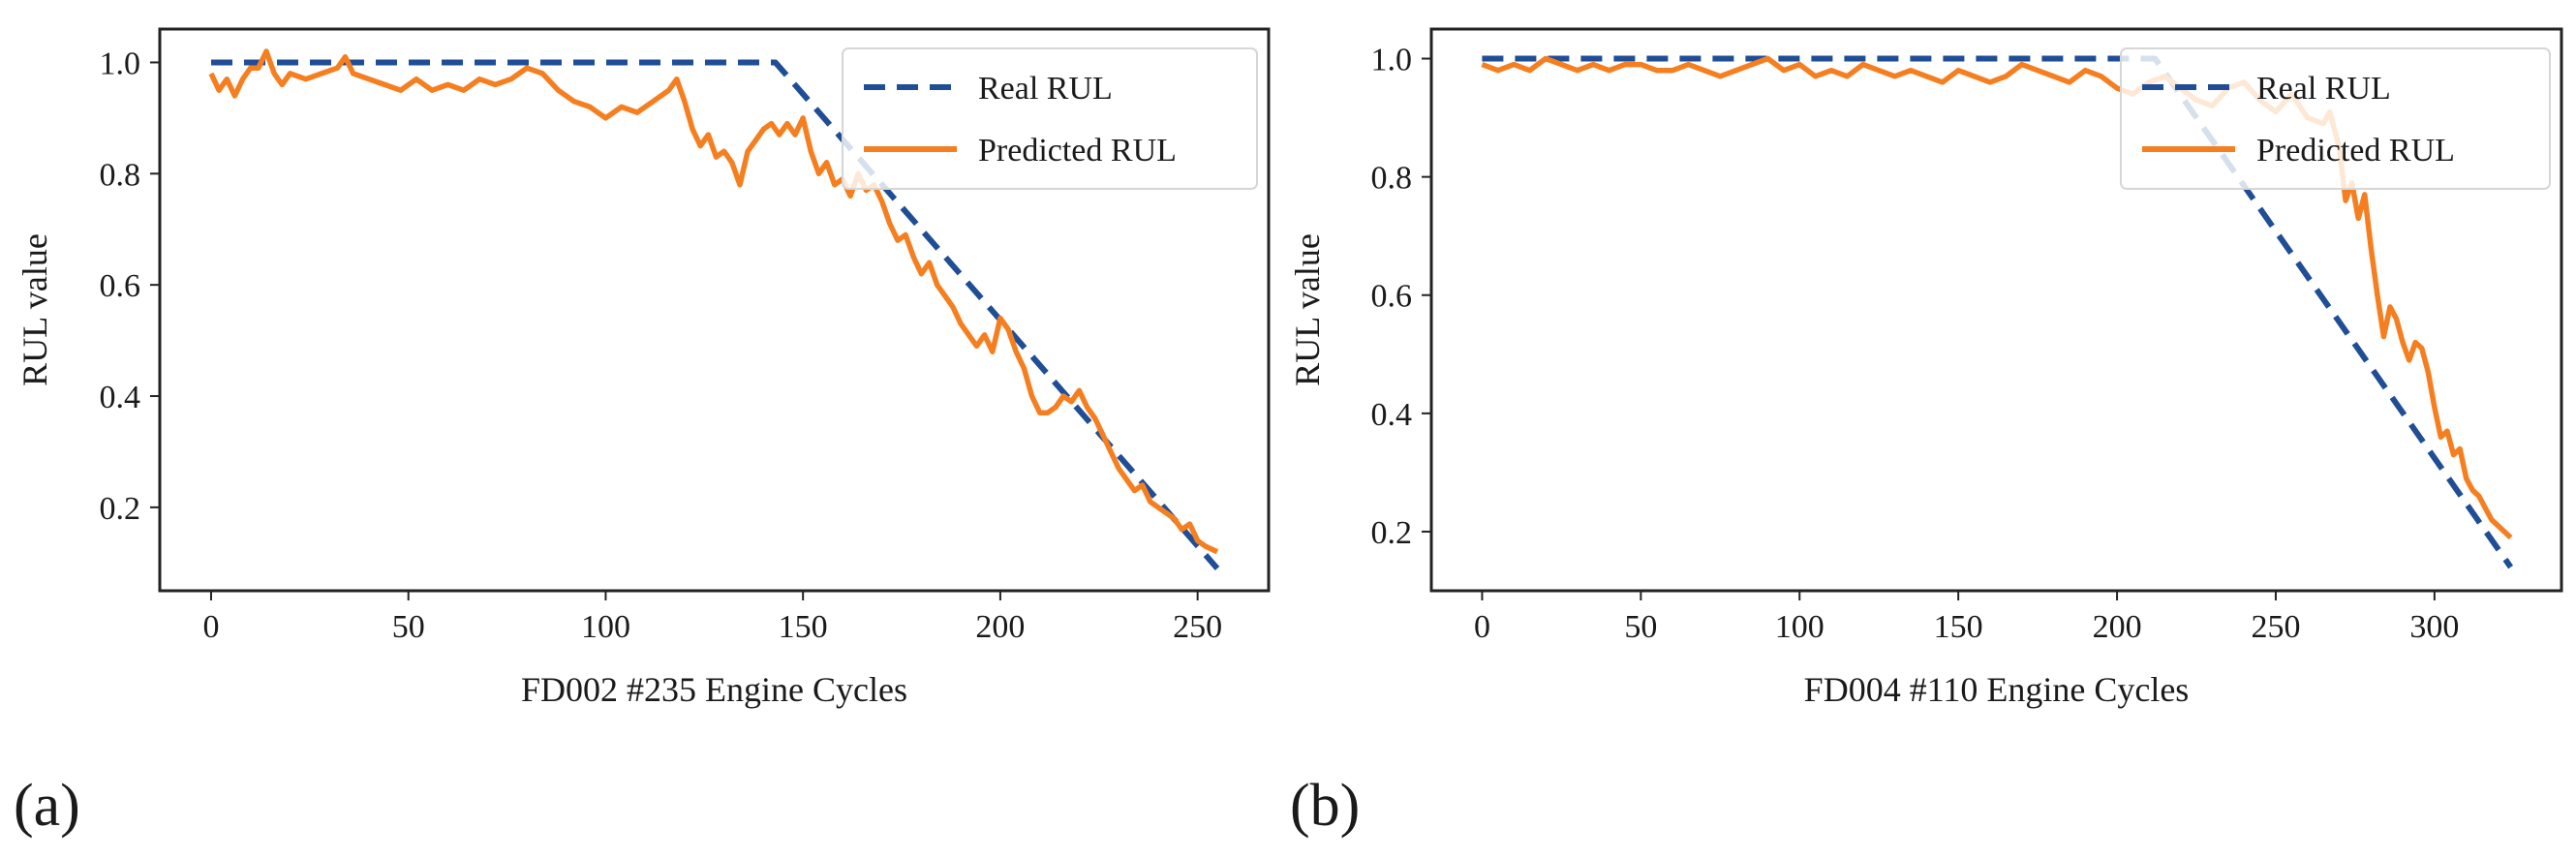 Image resolution: width=2576 pixels, height=859 pixels. Describe the element at coordinates (714, 690) in the screenshot. I see `x-axis-label: FD002 #235 Engine Cycles` at that location.